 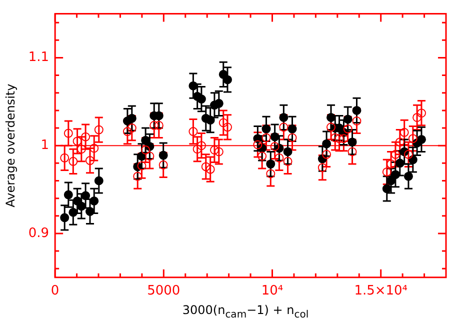 I want to click on x-tick-label: 10⁴, so click(x=272, y=291).